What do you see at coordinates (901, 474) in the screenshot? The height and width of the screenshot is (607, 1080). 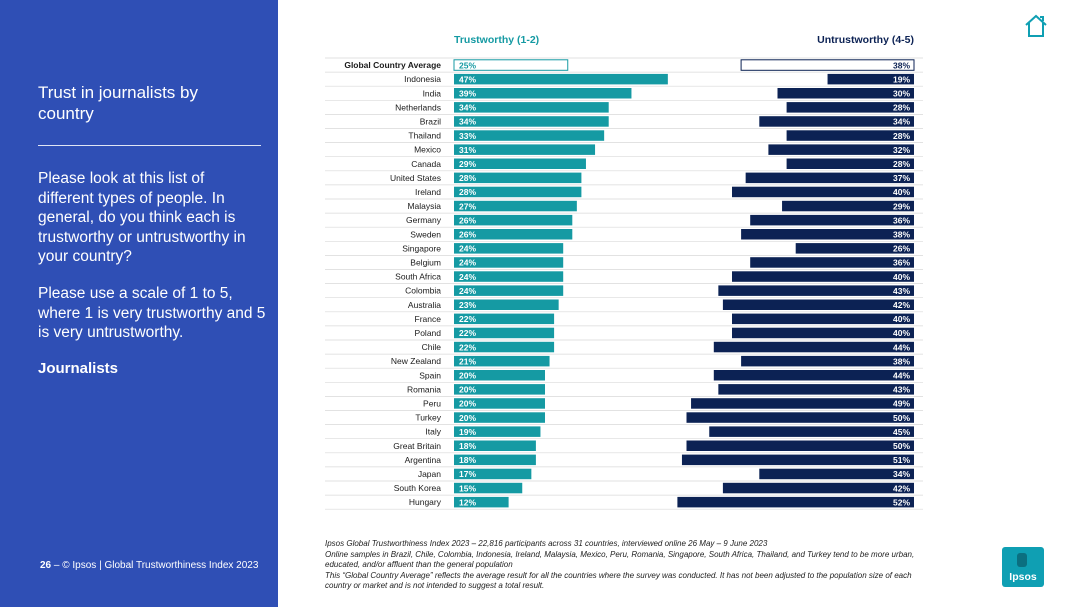 I see `untrustworthy-data-label: 34%` at bounding box center [901, 474].